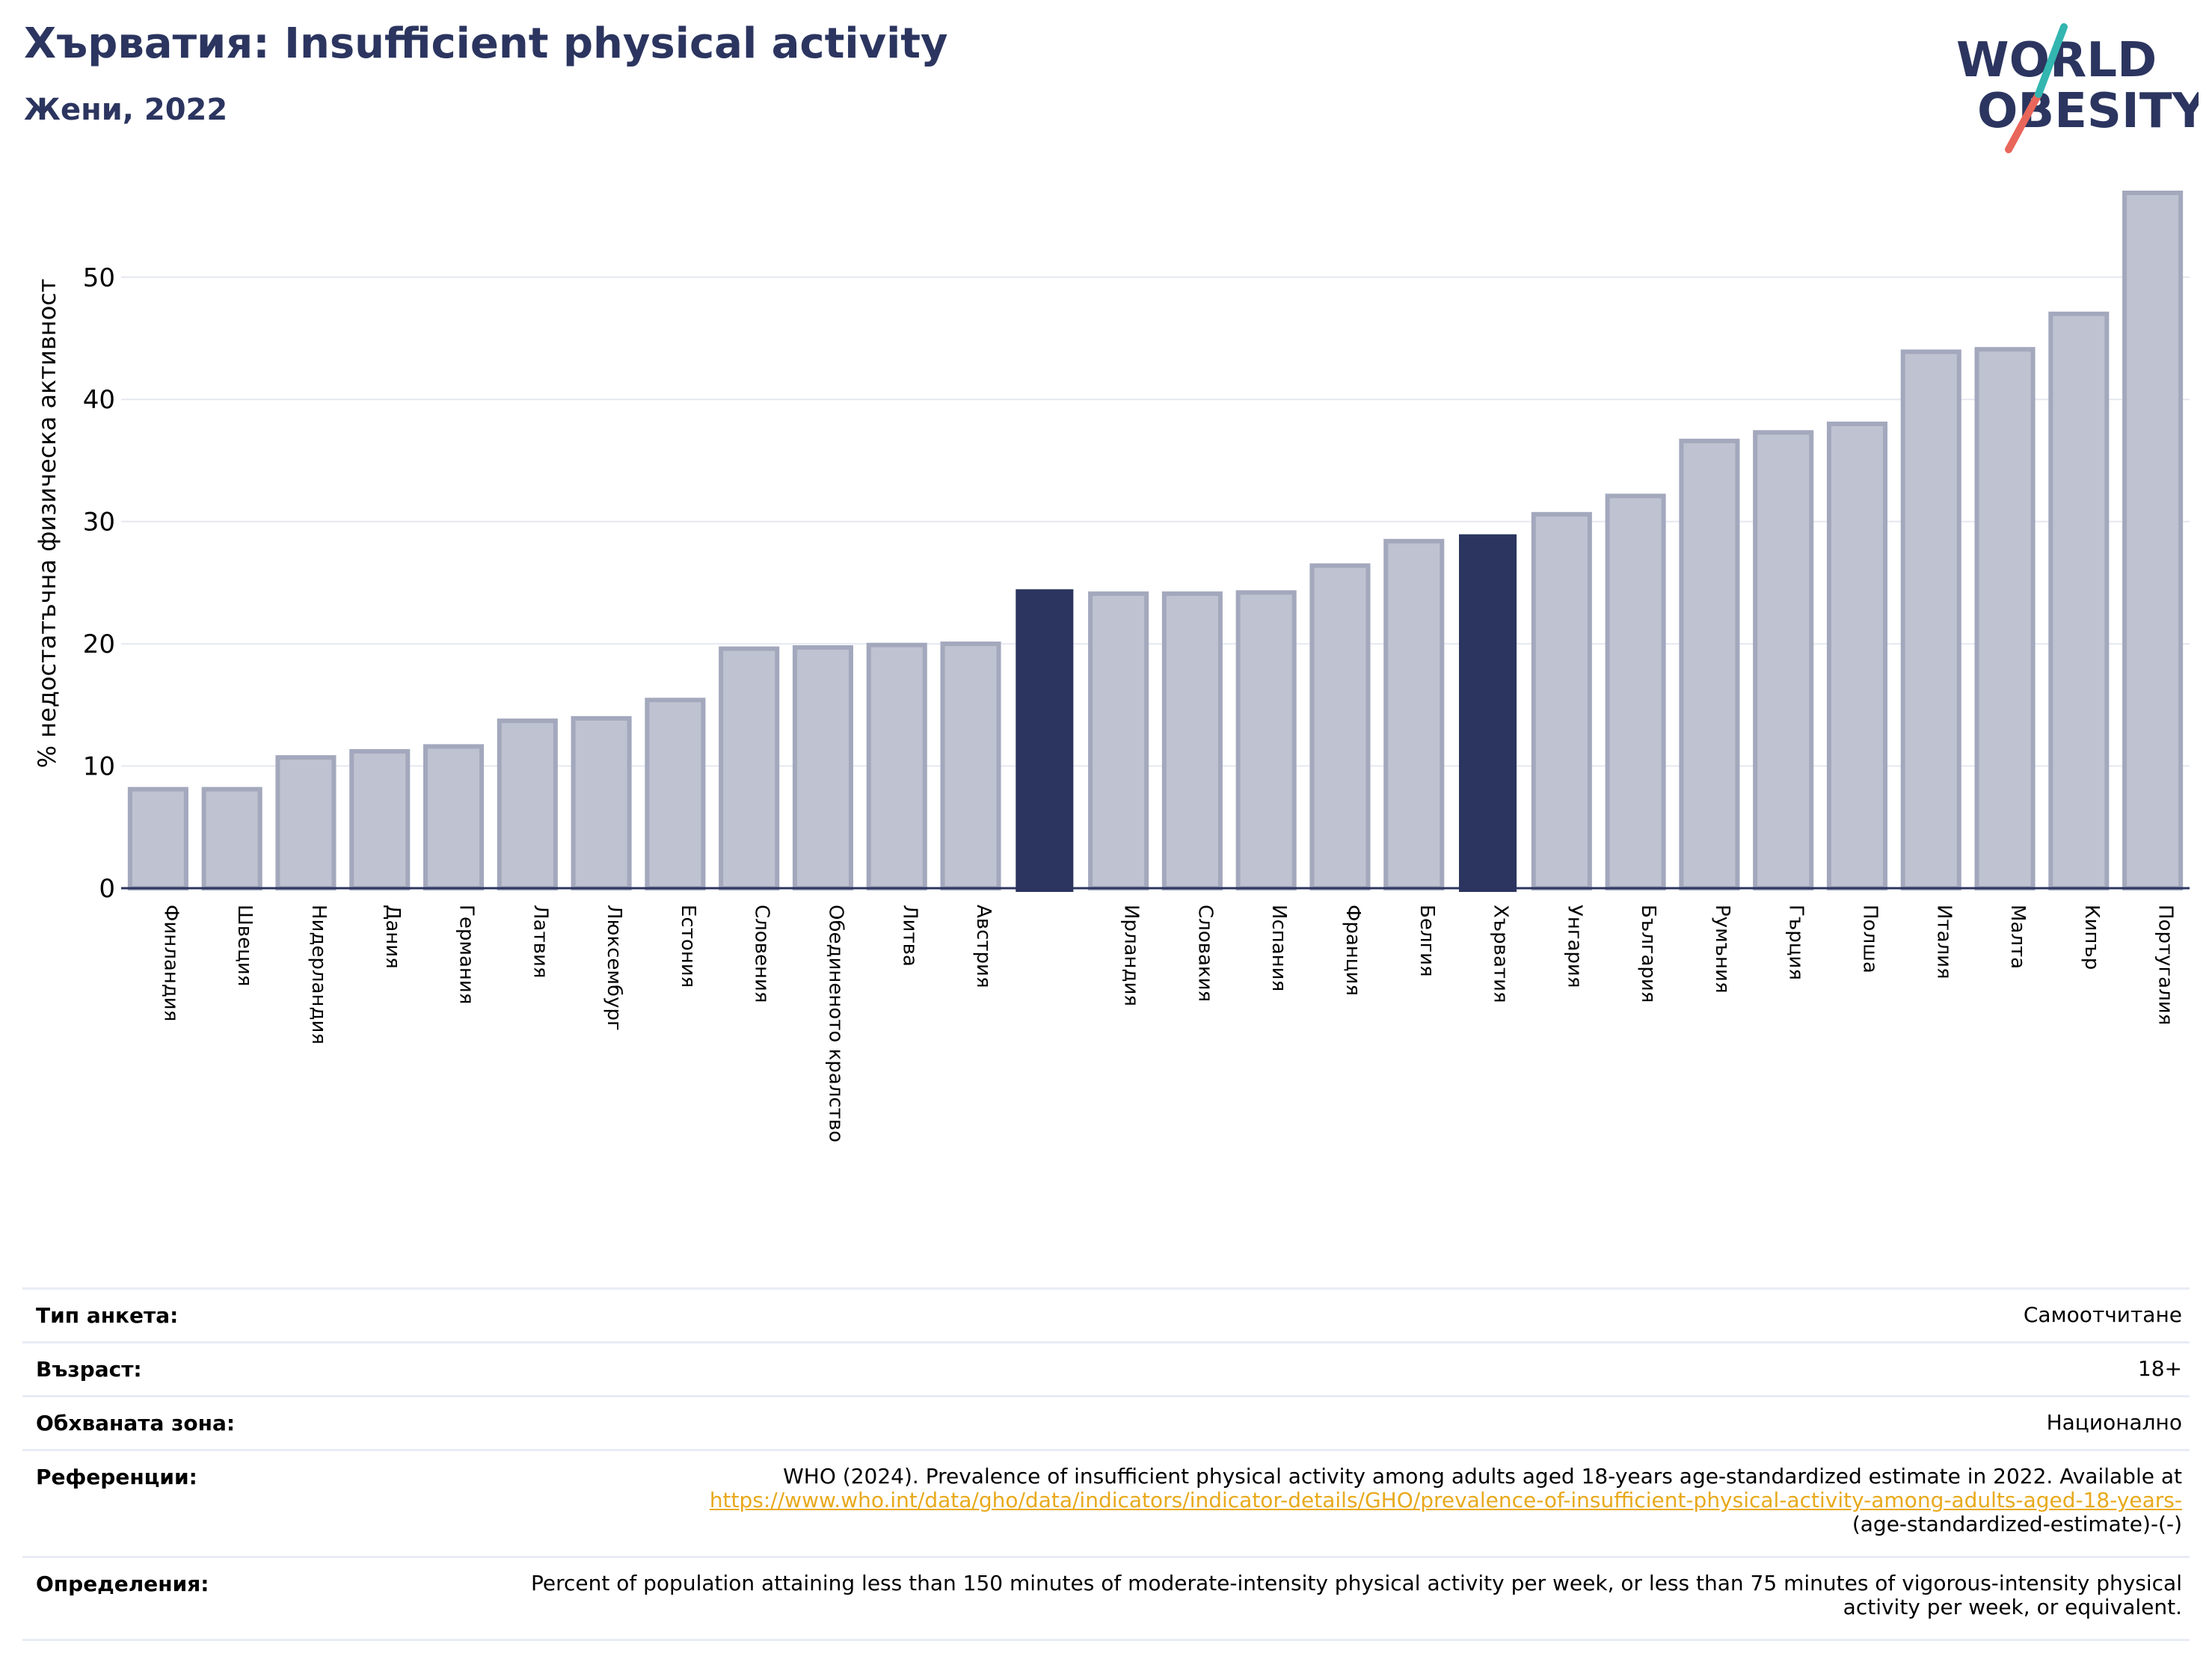 This screenshot has width=2212, height=1662. What do you see at coordinates (1353, 950) in the screenshot?
I see `x-tick-label: Франция` at bounding box center [1353, 950].